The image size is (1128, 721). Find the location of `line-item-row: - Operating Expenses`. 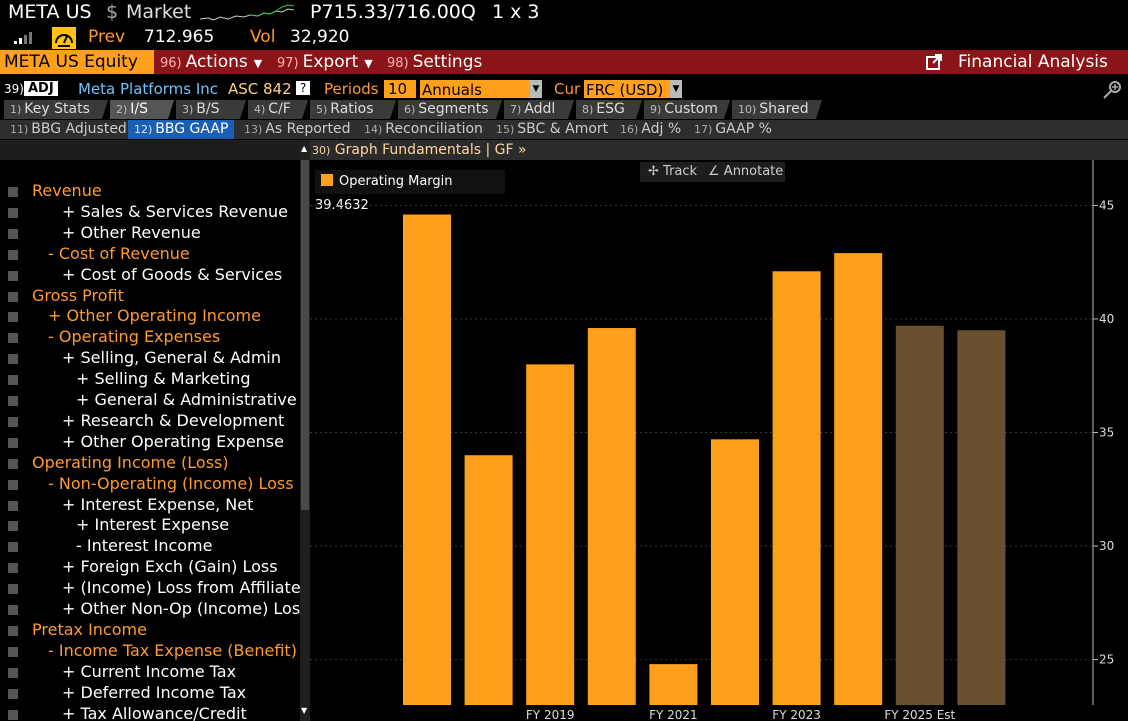

line-item-row: - Operating Expenses is located at coordinates (150, 337).